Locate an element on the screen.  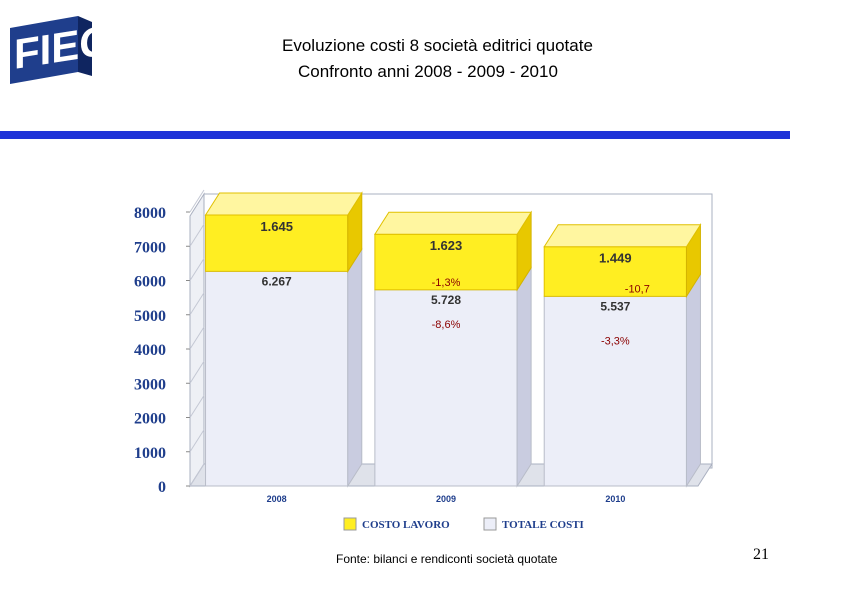
y-tick-label: 3000 is located at coordinates (150, 384).